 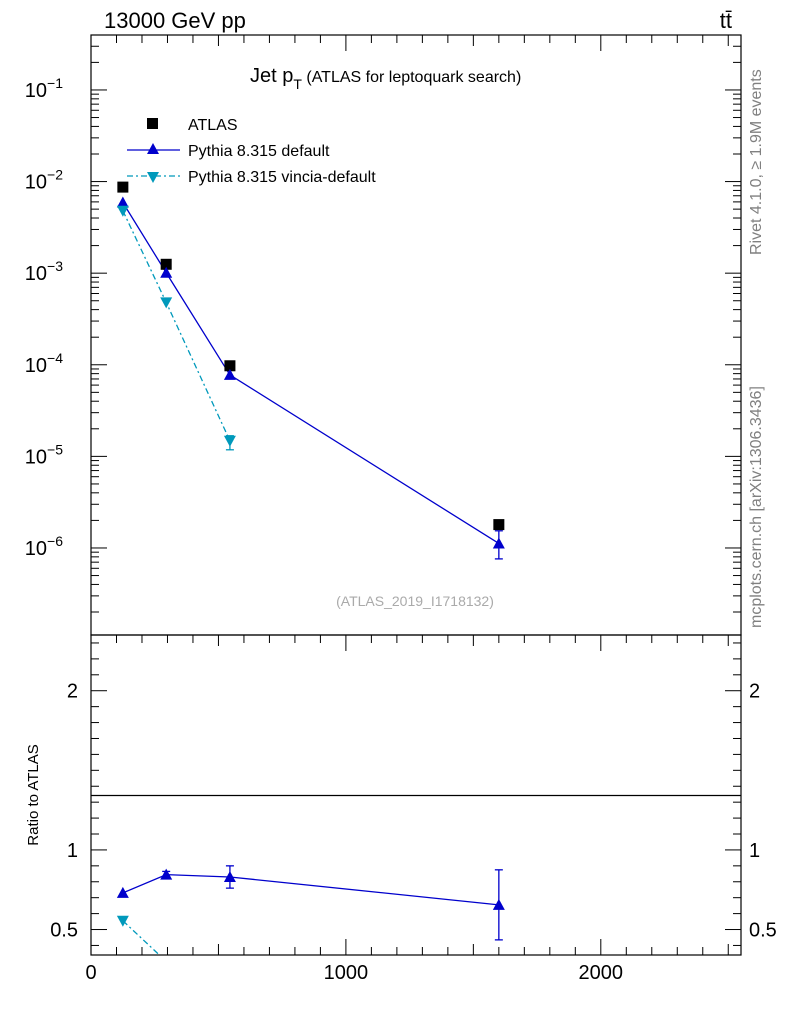 I want to click on legend-marker-default, so click(x=153, y=148).